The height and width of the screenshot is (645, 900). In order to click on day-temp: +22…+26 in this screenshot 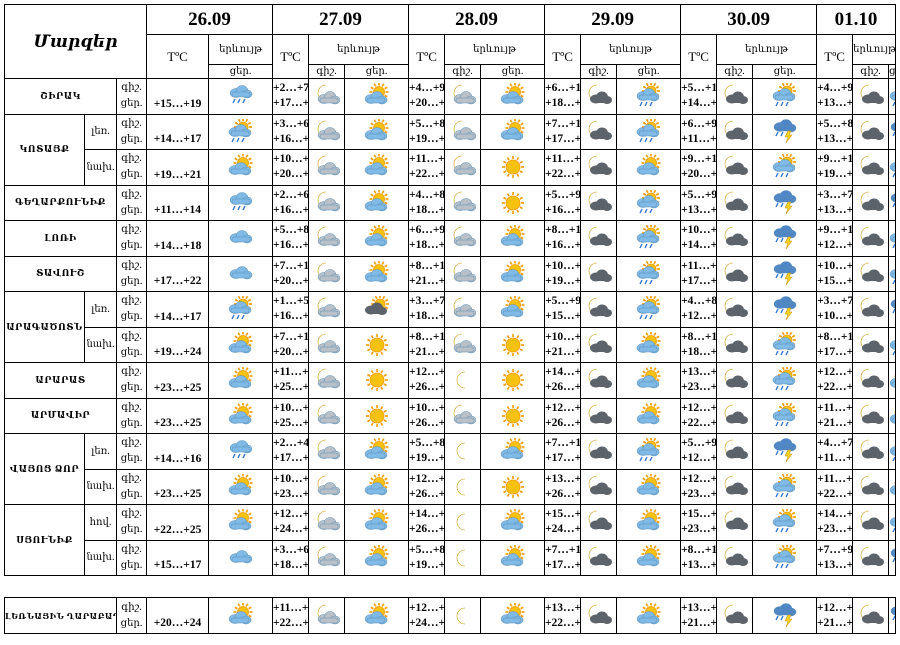, I will do `click(291, 622)`.